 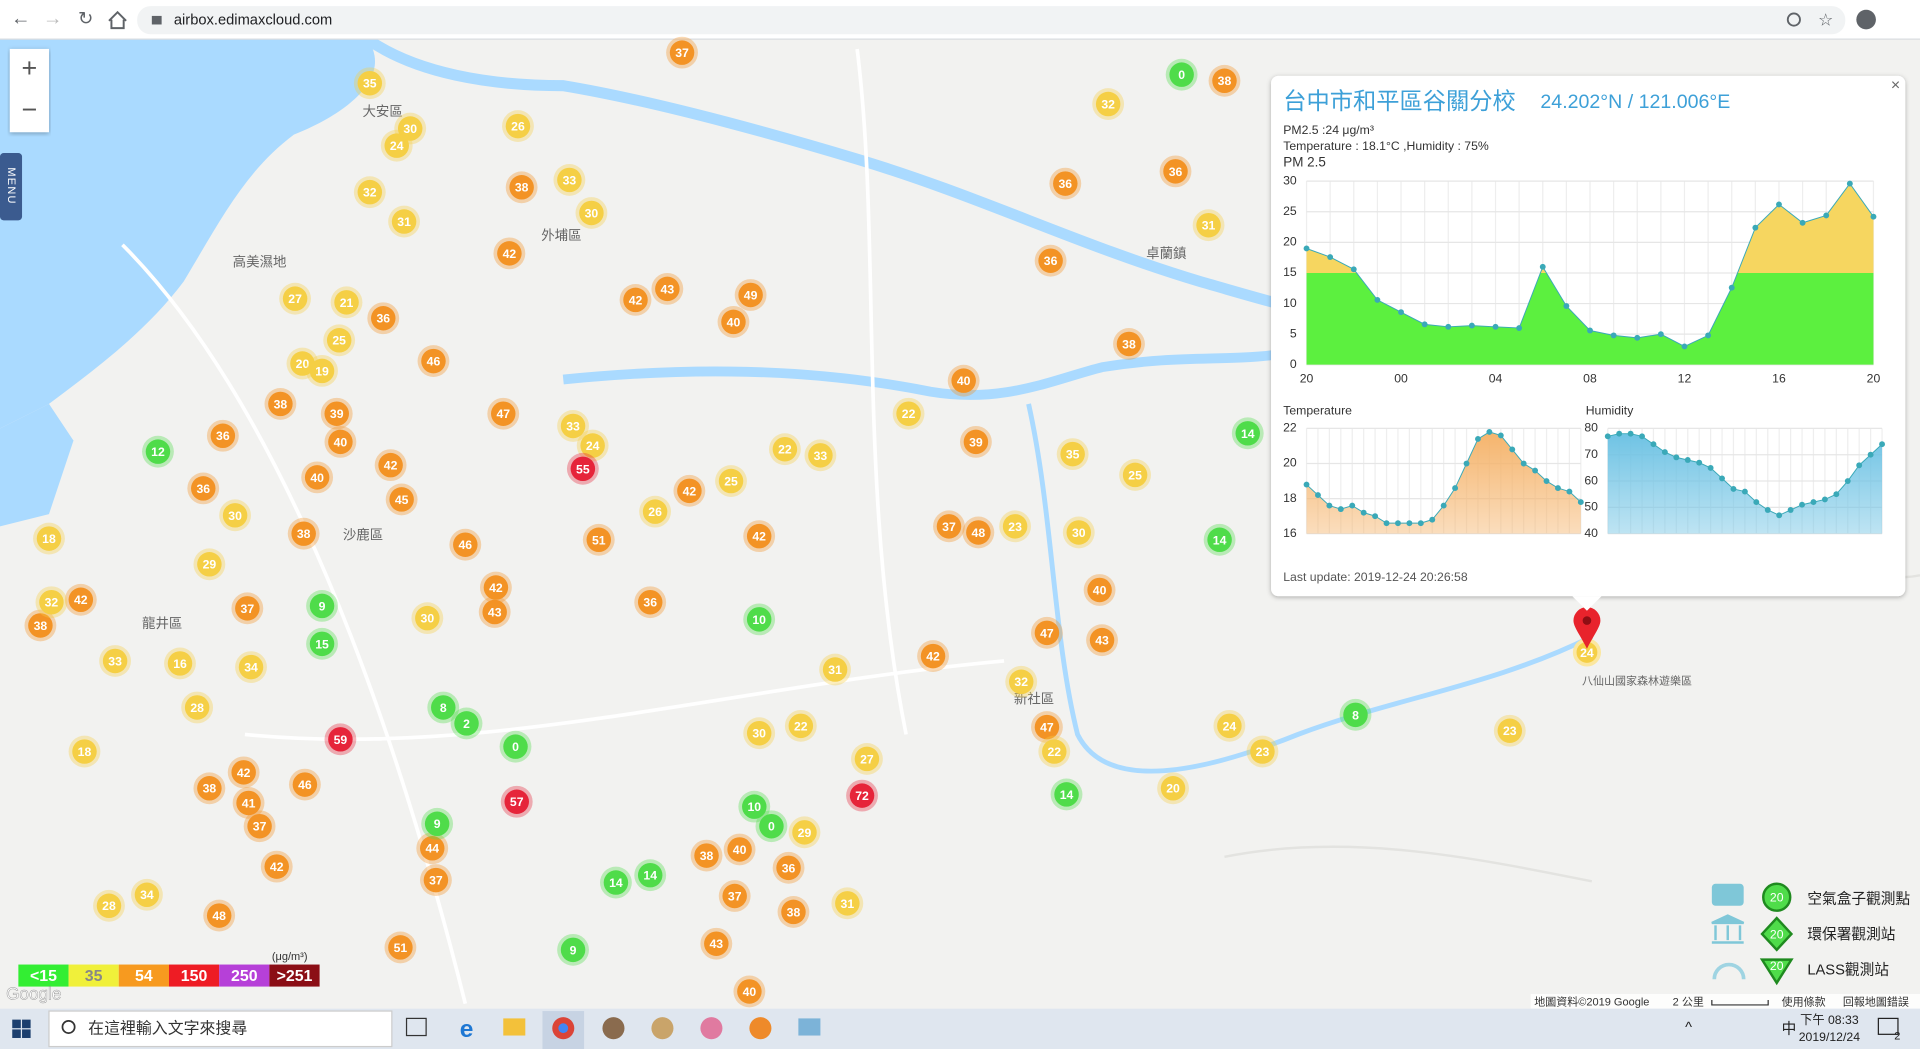 I want to click on menu-tab, so click(x=11, y=187).